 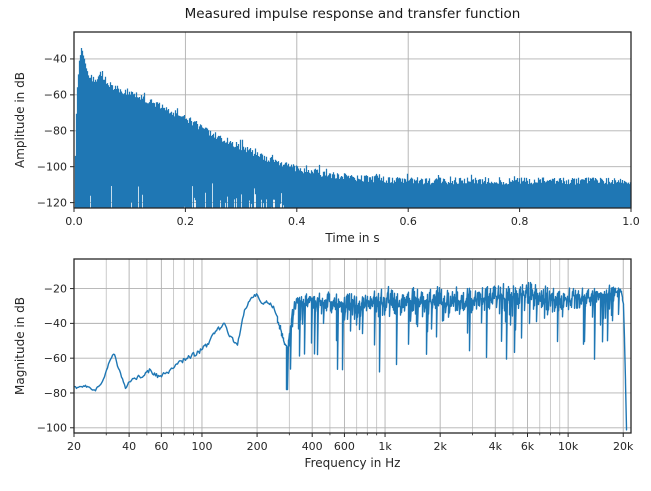 I want to click on x-tick-label: 0.0, so click(x=74, y=221).